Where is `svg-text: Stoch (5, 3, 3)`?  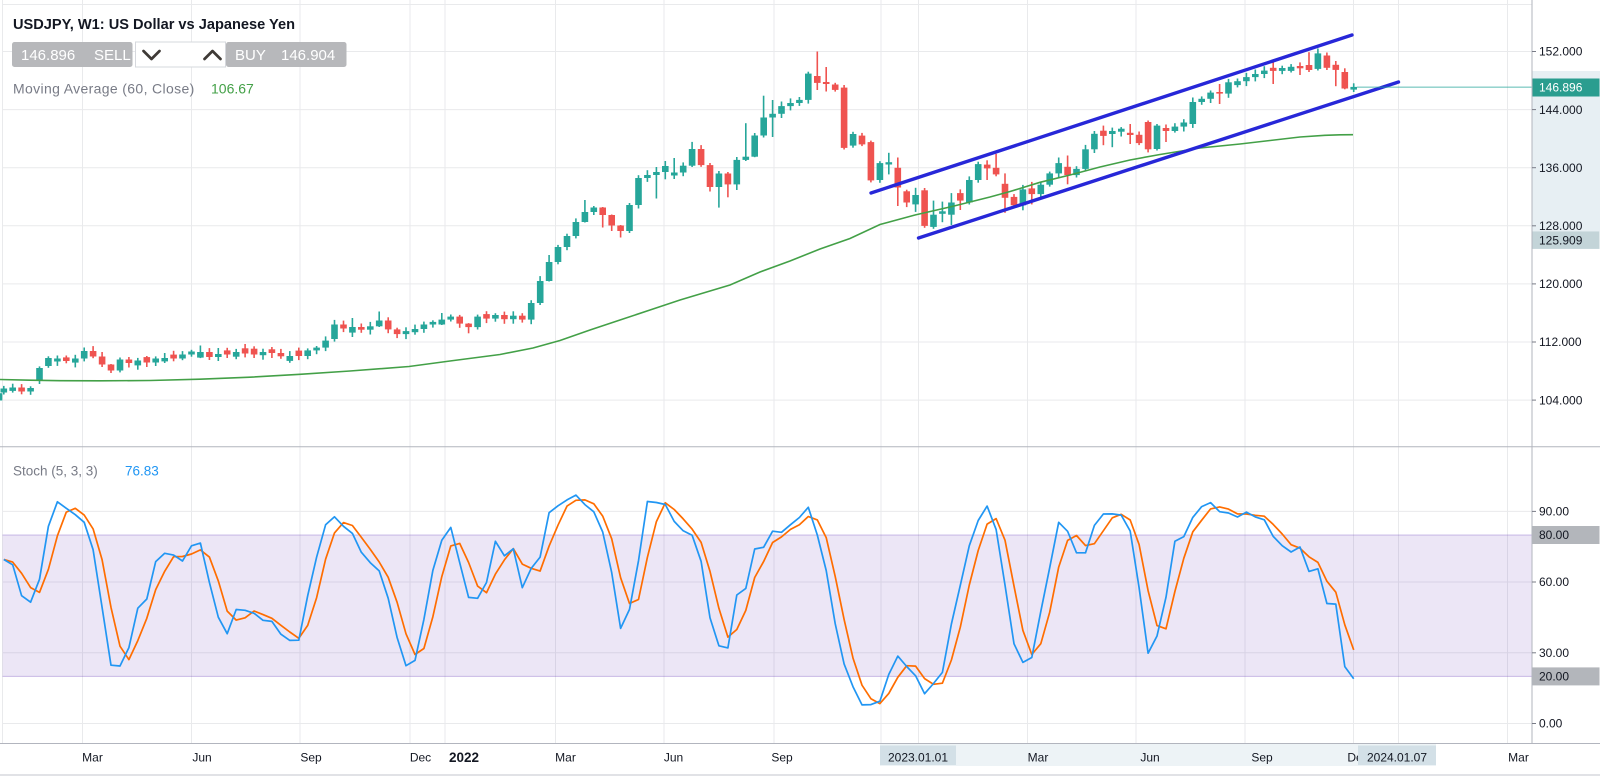
svg-text: Stoch (5, 3, 3) is located at coordinates (55, 471).